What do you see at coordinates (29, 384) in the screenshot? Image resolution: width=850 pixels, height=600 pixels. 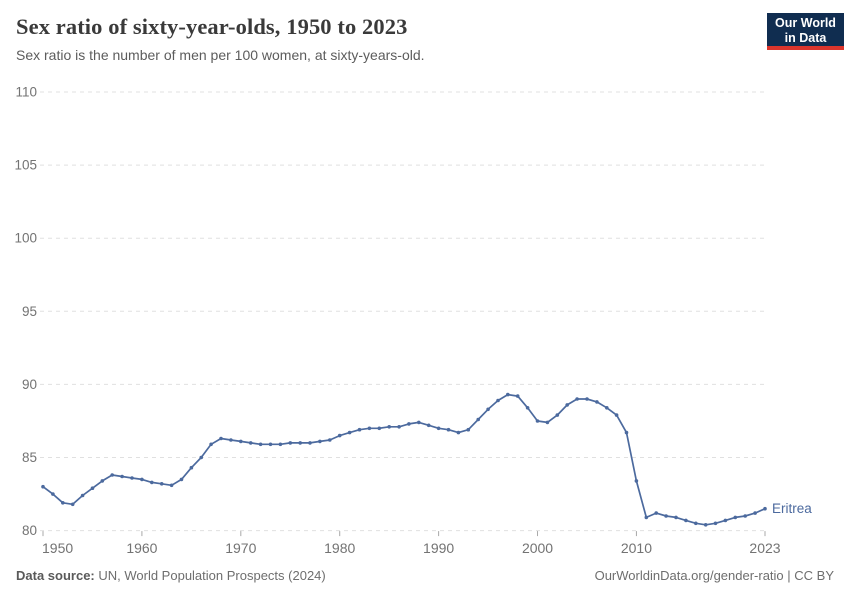 I see `y-axis-label-90: 90` at bounding box center [29, 384].